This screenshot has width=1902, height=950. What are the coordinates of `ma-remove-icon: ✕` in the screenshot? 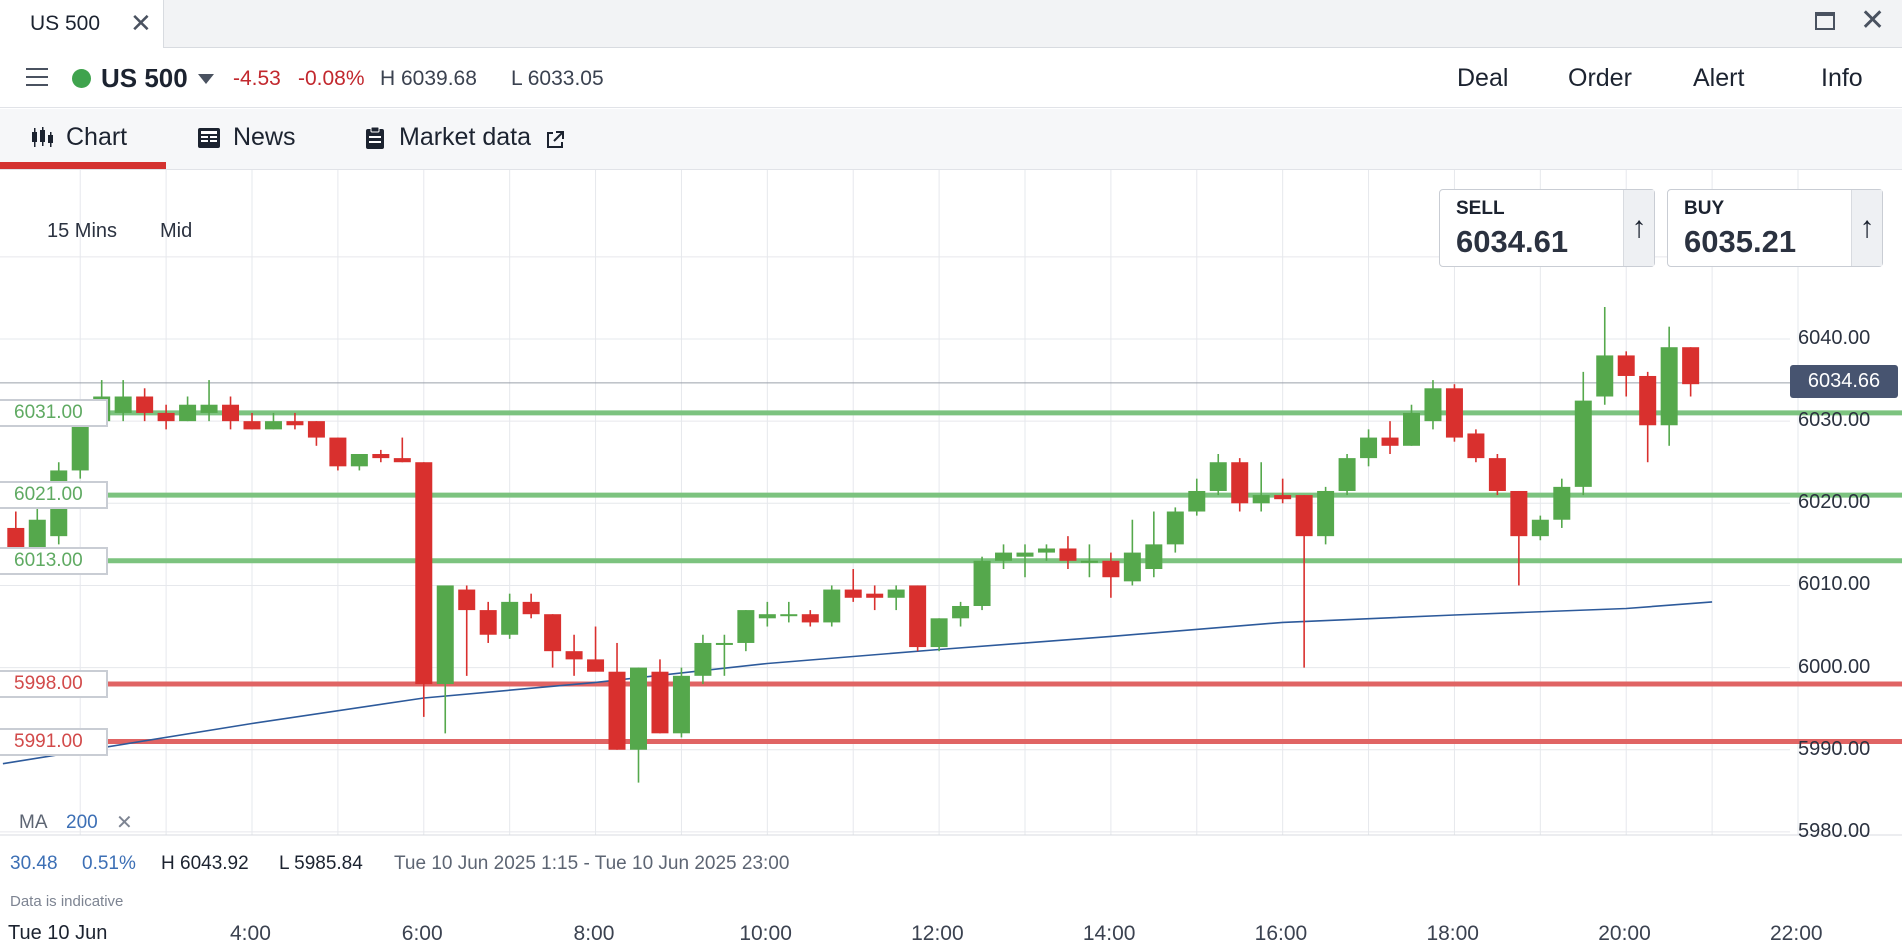 It's located at (124, 823).